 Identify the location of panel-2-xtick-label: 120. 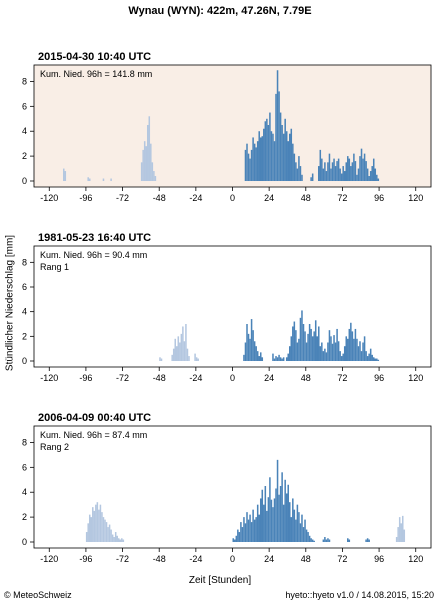
(415, 378).